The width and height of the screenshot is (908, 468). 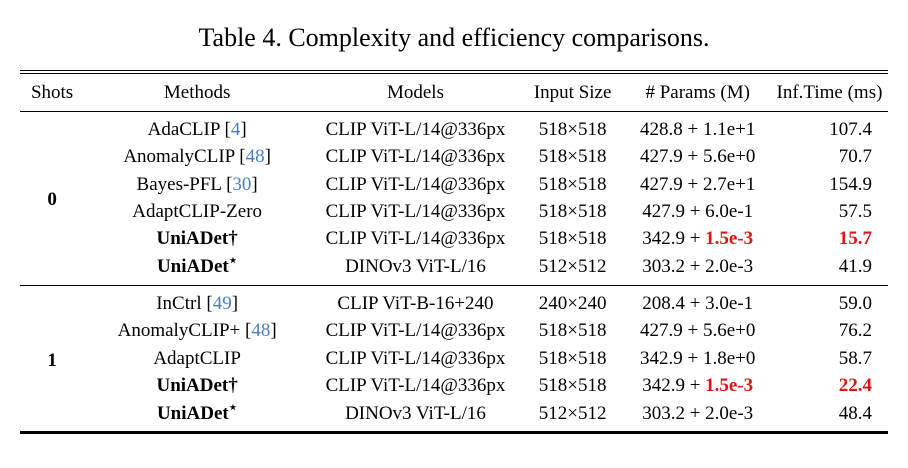 I want to click on shots-cell: 1, so click(x=52, y=358).